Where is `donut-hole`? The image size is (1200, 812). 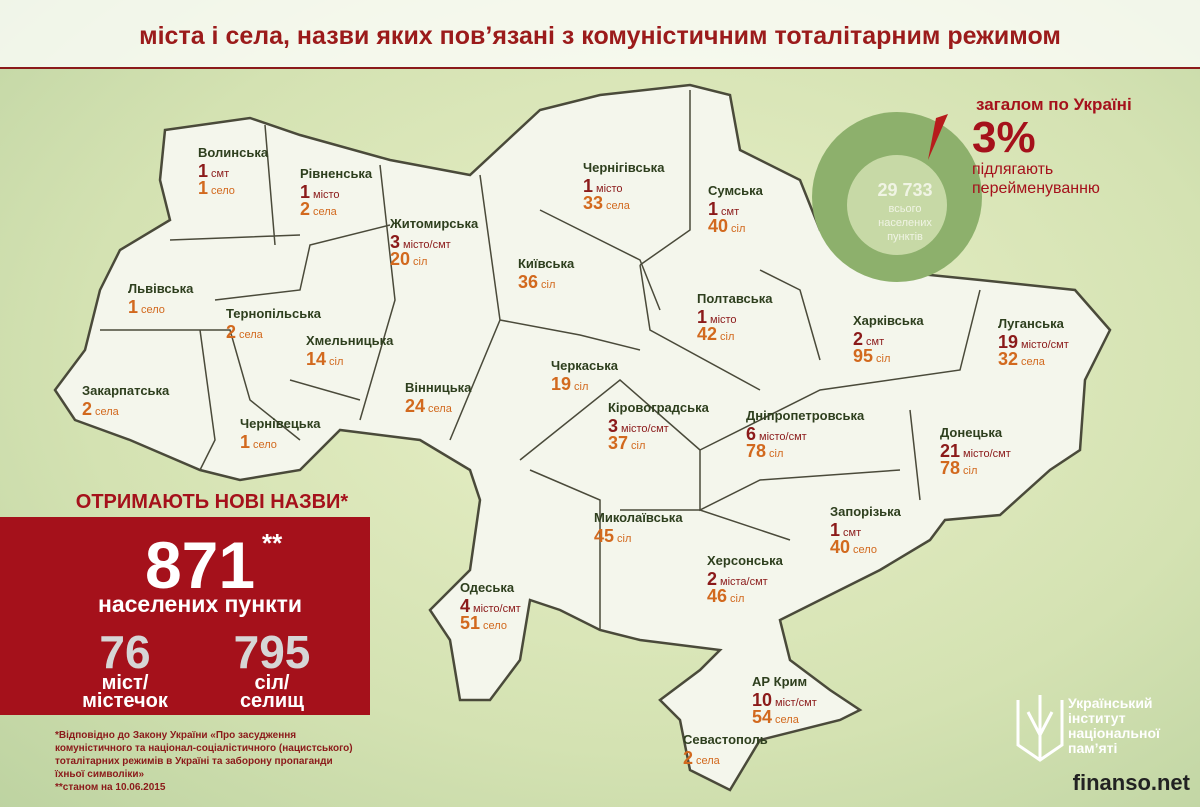 donut-hole is located at coordinates (897, 205).